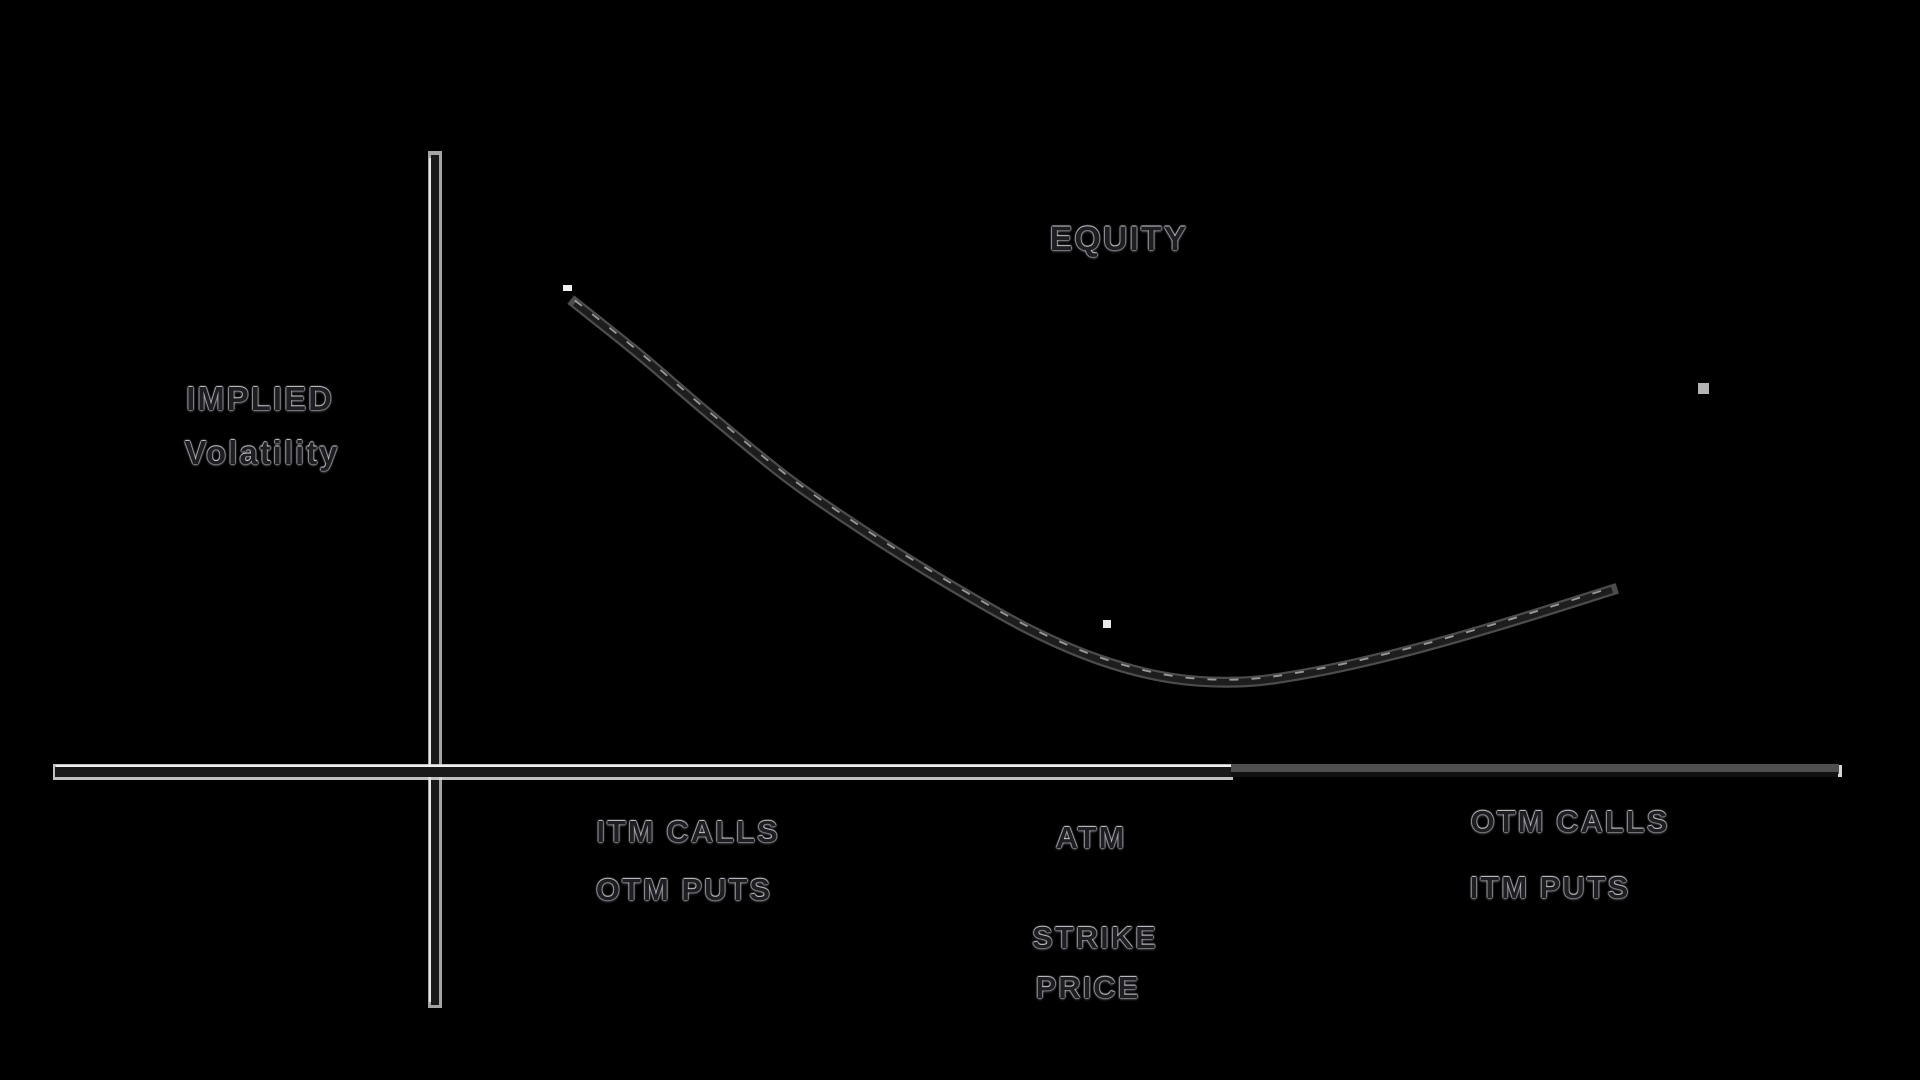 Image resolution: width=1920 pixels, height=1080 pixels. Describe the element at coordinates (684, 889) in the screenshot. I see `x-tick-left-line2: OTM PUTS` at that location.